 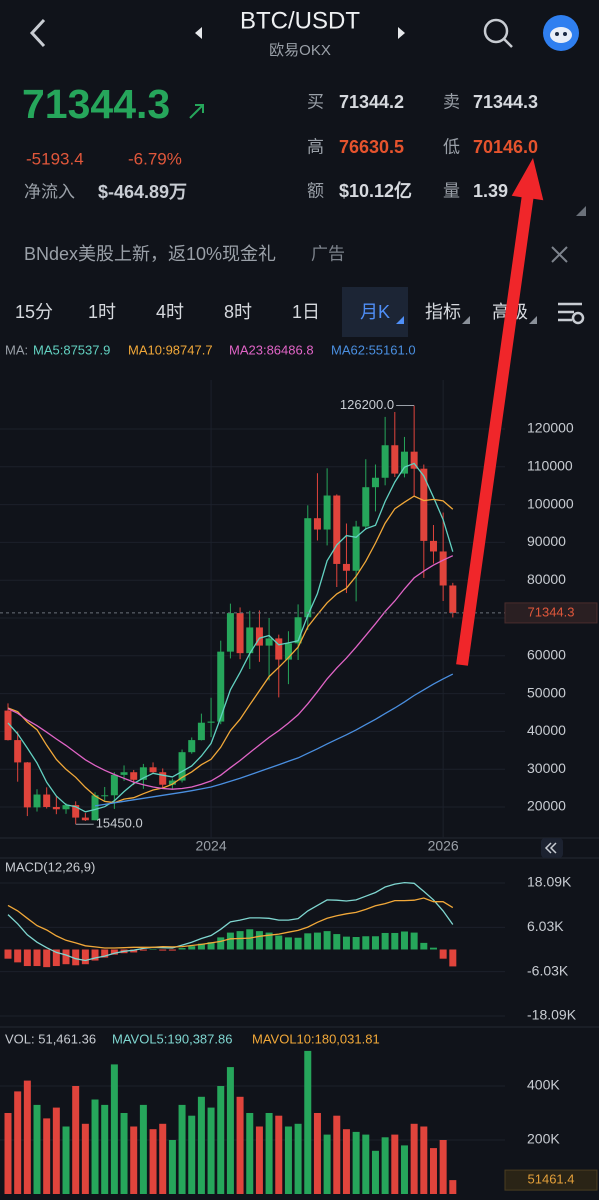 What do you see at coordinates (55, 158) in the screenshot?
I see `price-change: -5193.4` at bounding box center [55, 158].